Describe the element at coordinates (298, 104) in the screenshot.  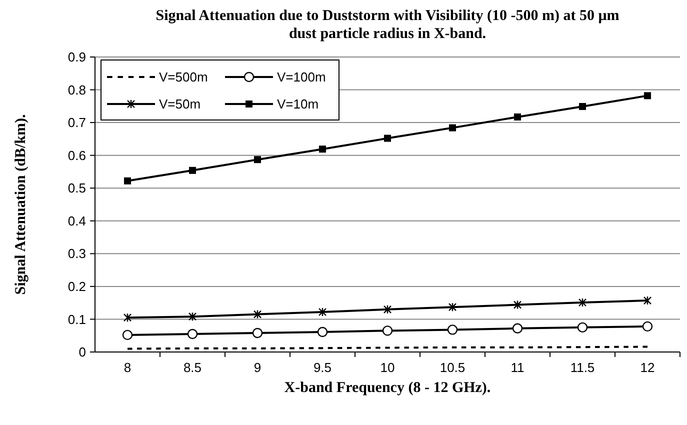
I see `legend-label: V=10m` at that location.